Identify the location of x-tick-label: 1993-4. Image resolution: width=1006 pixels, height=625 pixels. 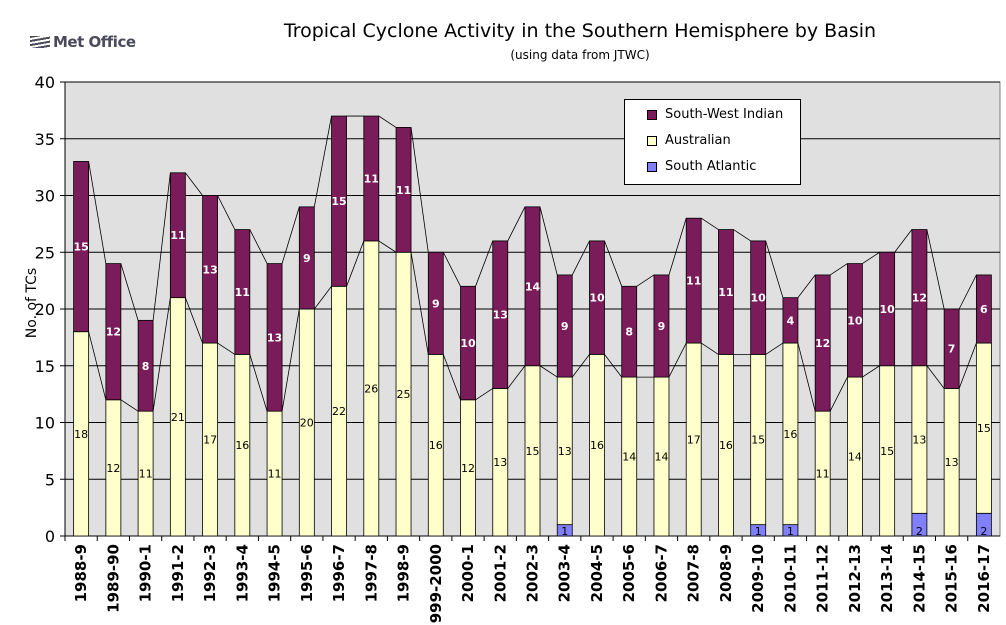
(242, 573).